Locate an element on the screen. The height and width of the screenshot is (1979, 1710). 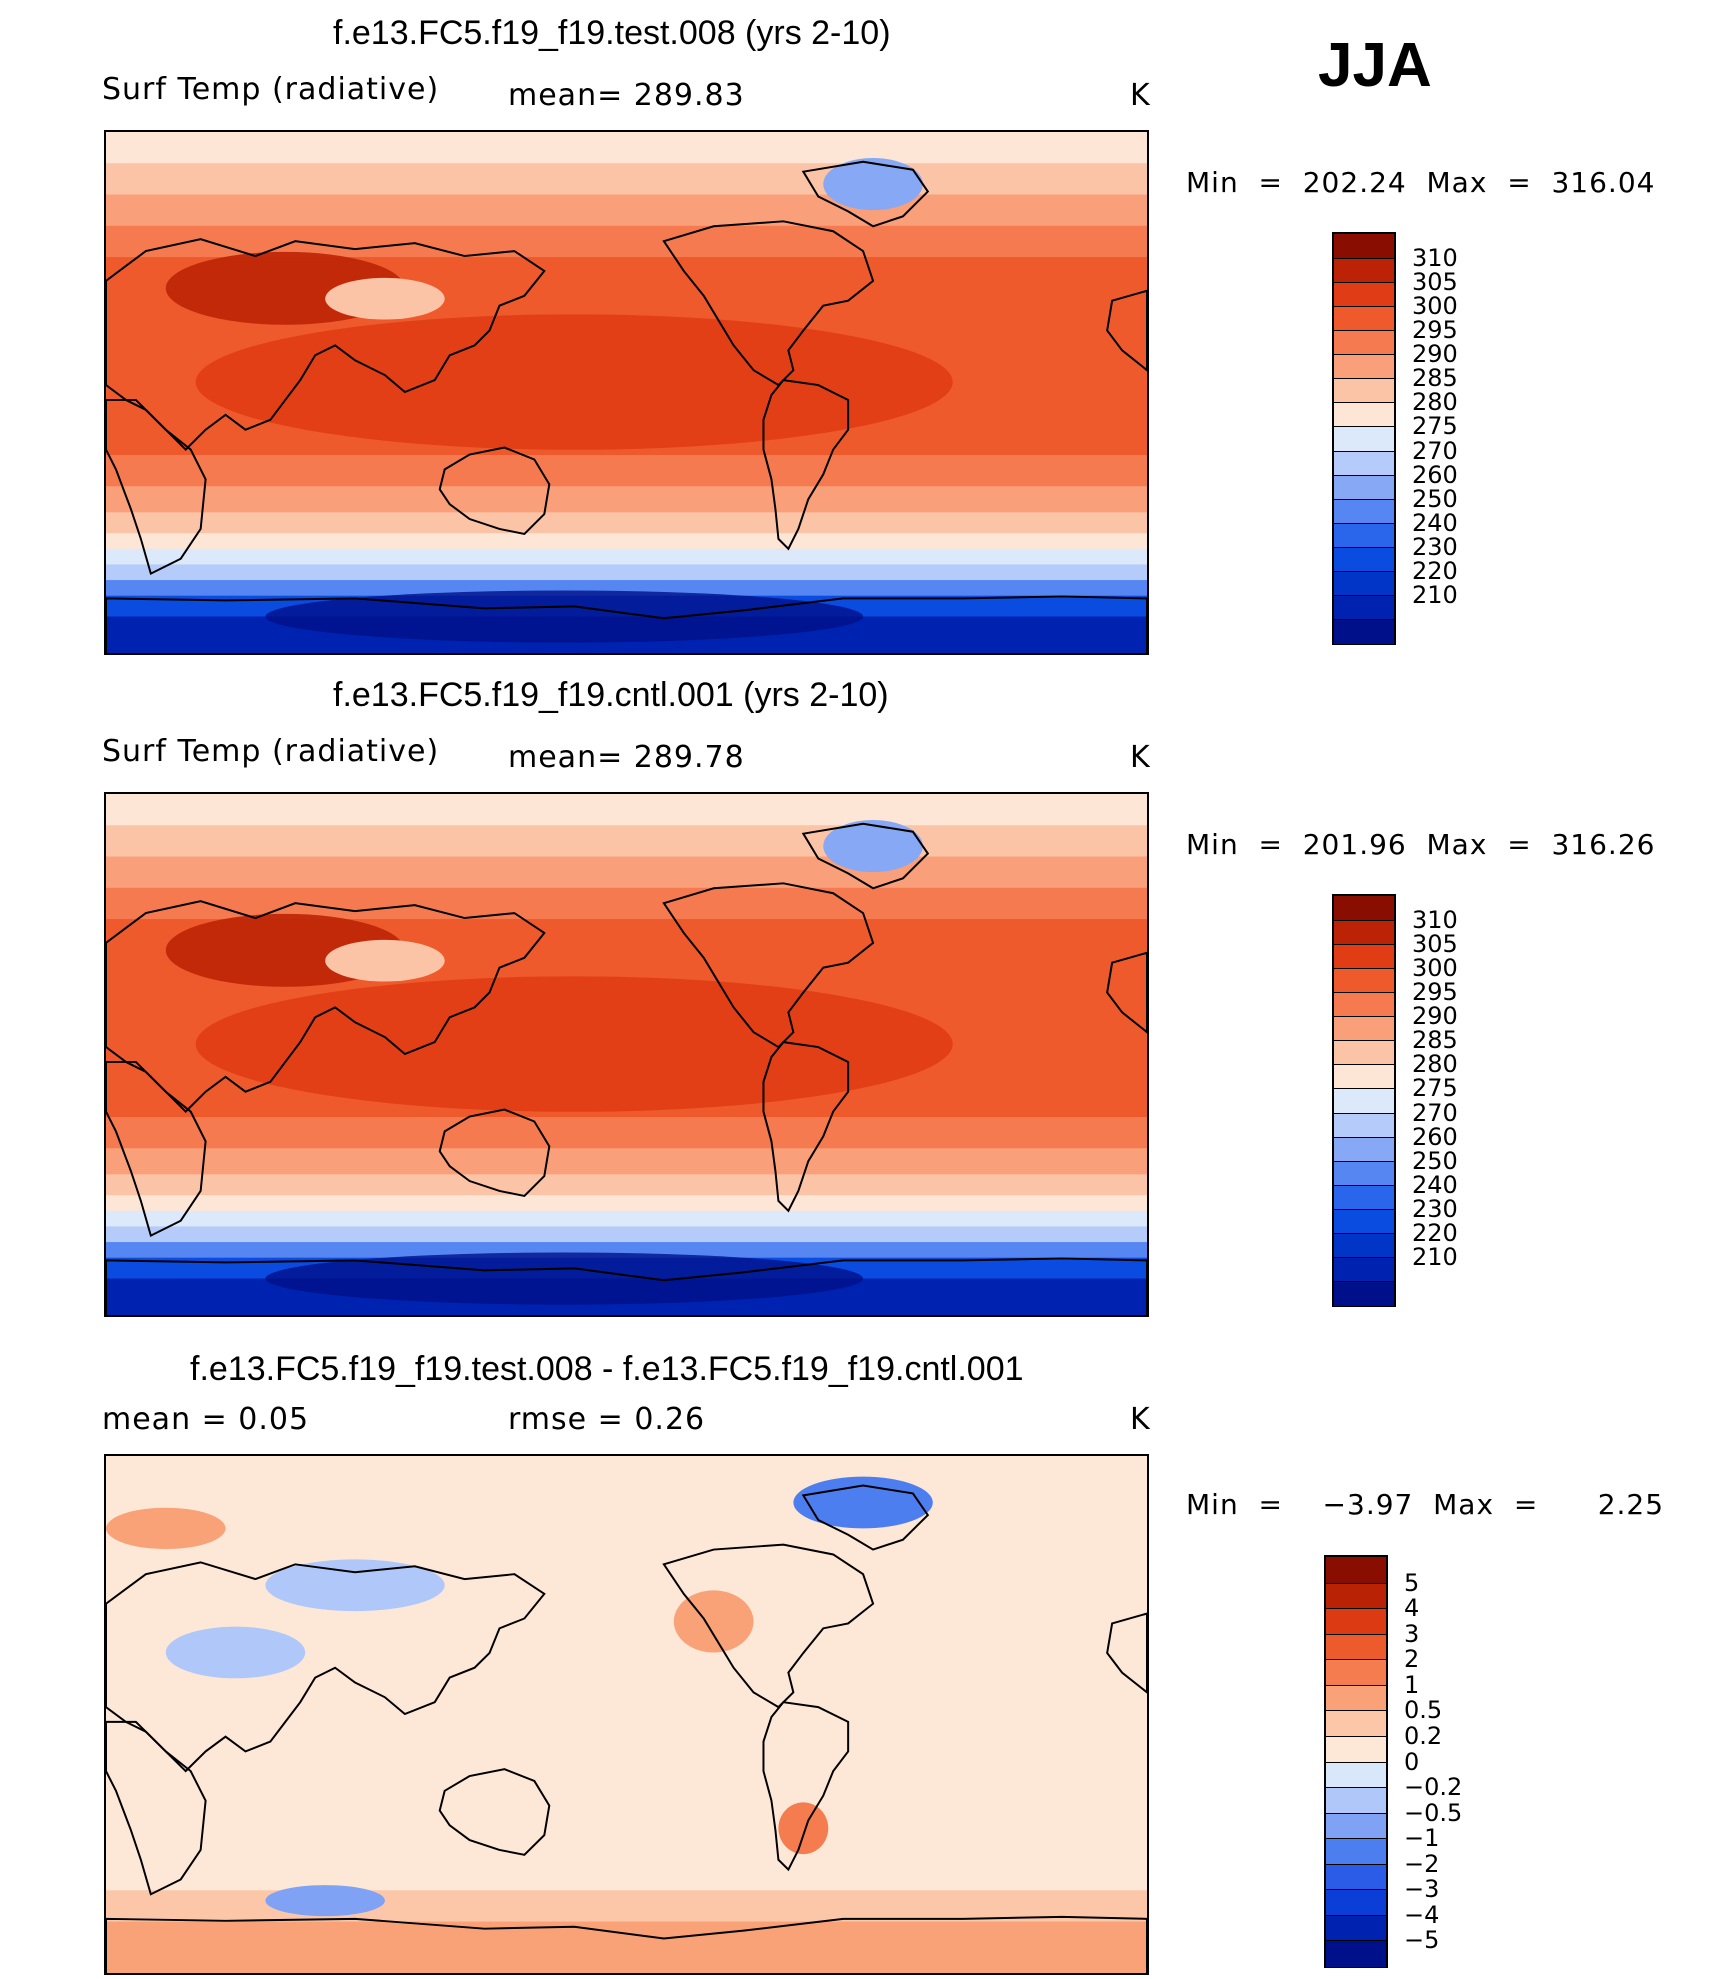
panel1-units: K is located at coordinates (1140, 95).